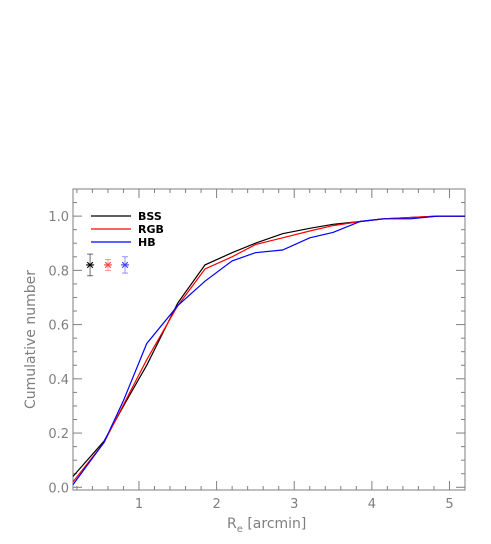 The image size is (491, 544). Describe the element at coordinates (58, 271) in the screenshot. I see `y-tick-label: 0.8` at that location.